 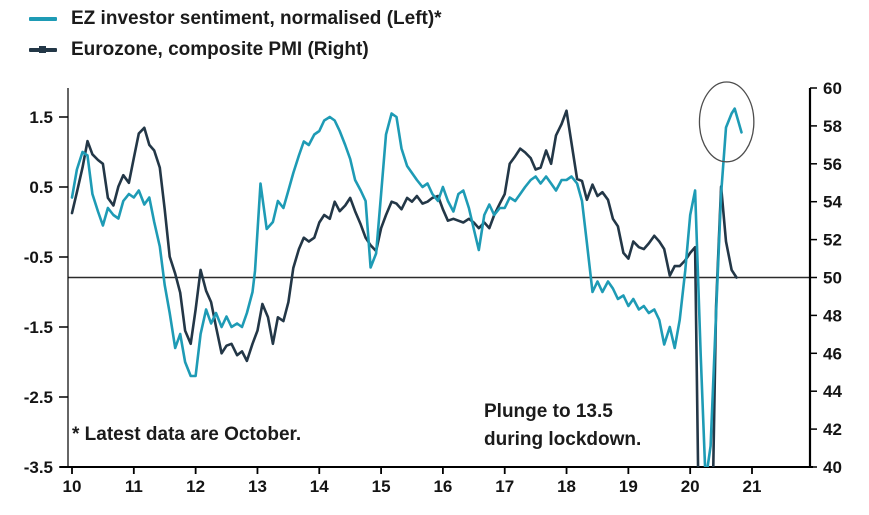 What do you see at coordinates (41, 117) in the screenshot?
I see `svg-text: 1.5` at bounding box center [41, 117].